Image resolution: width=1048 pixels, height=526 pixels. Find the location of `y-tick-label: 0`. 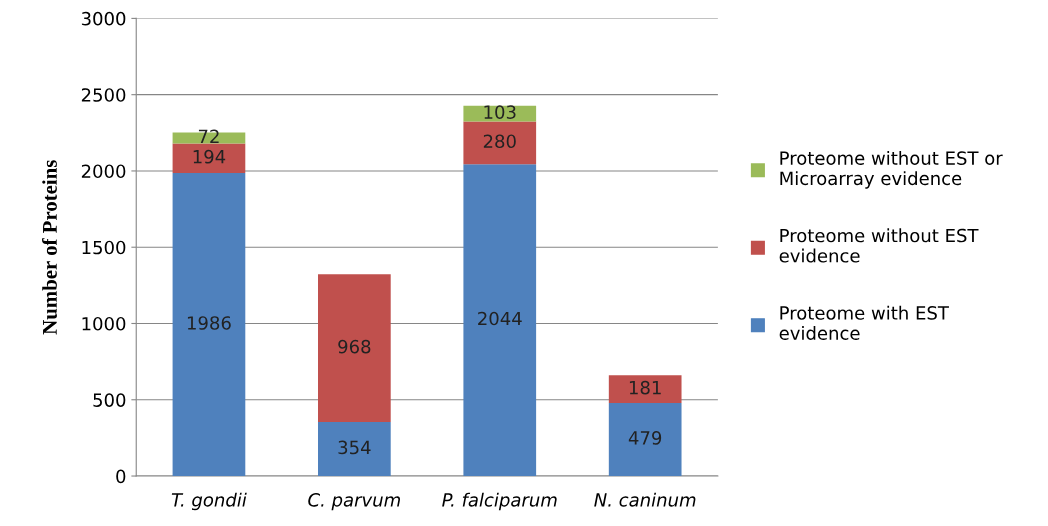

y-tick-label: 0 is located at coordinates (121, 476).